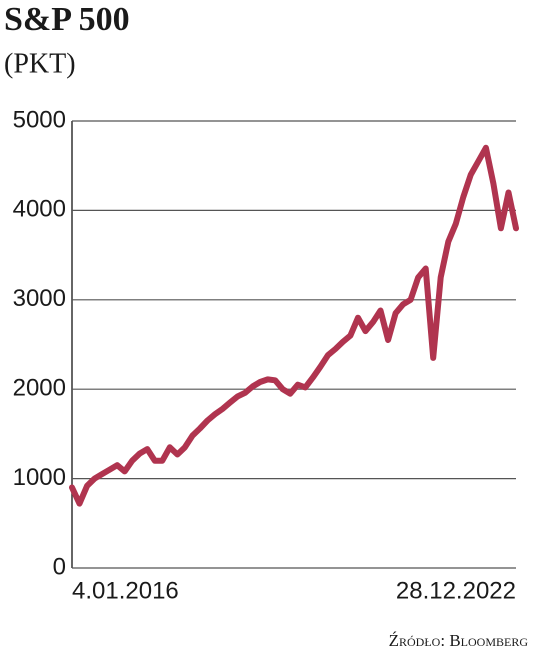  What do you see at coordinates (459, 640) in the screenshot?
I see `source: Źródło: Bloomberg` at bounding box center [459, 640].